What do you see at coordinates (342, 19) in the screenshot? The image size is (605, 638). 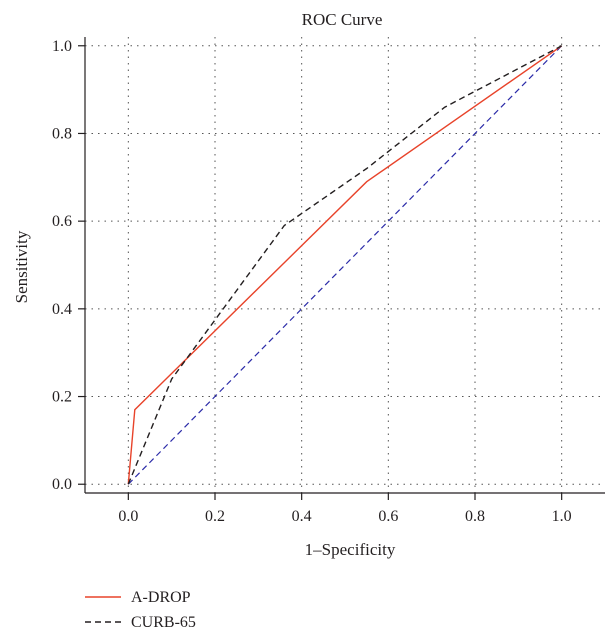 I see `chart-title: ROC Curve` at bounding box center [342, 19].